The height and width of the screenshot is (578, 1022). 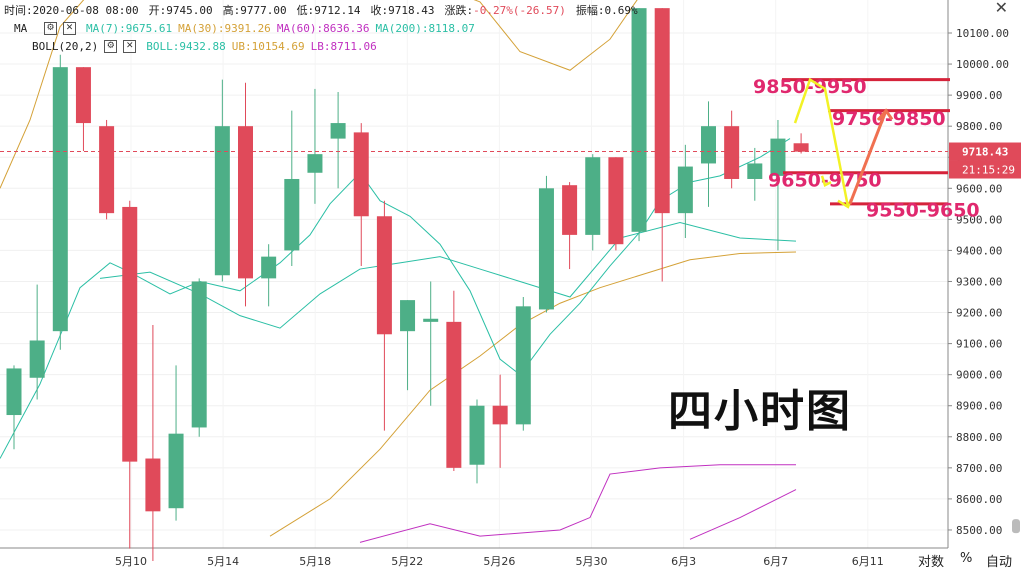 I want to click on projection-path-orange, so click(x=868, y=157).